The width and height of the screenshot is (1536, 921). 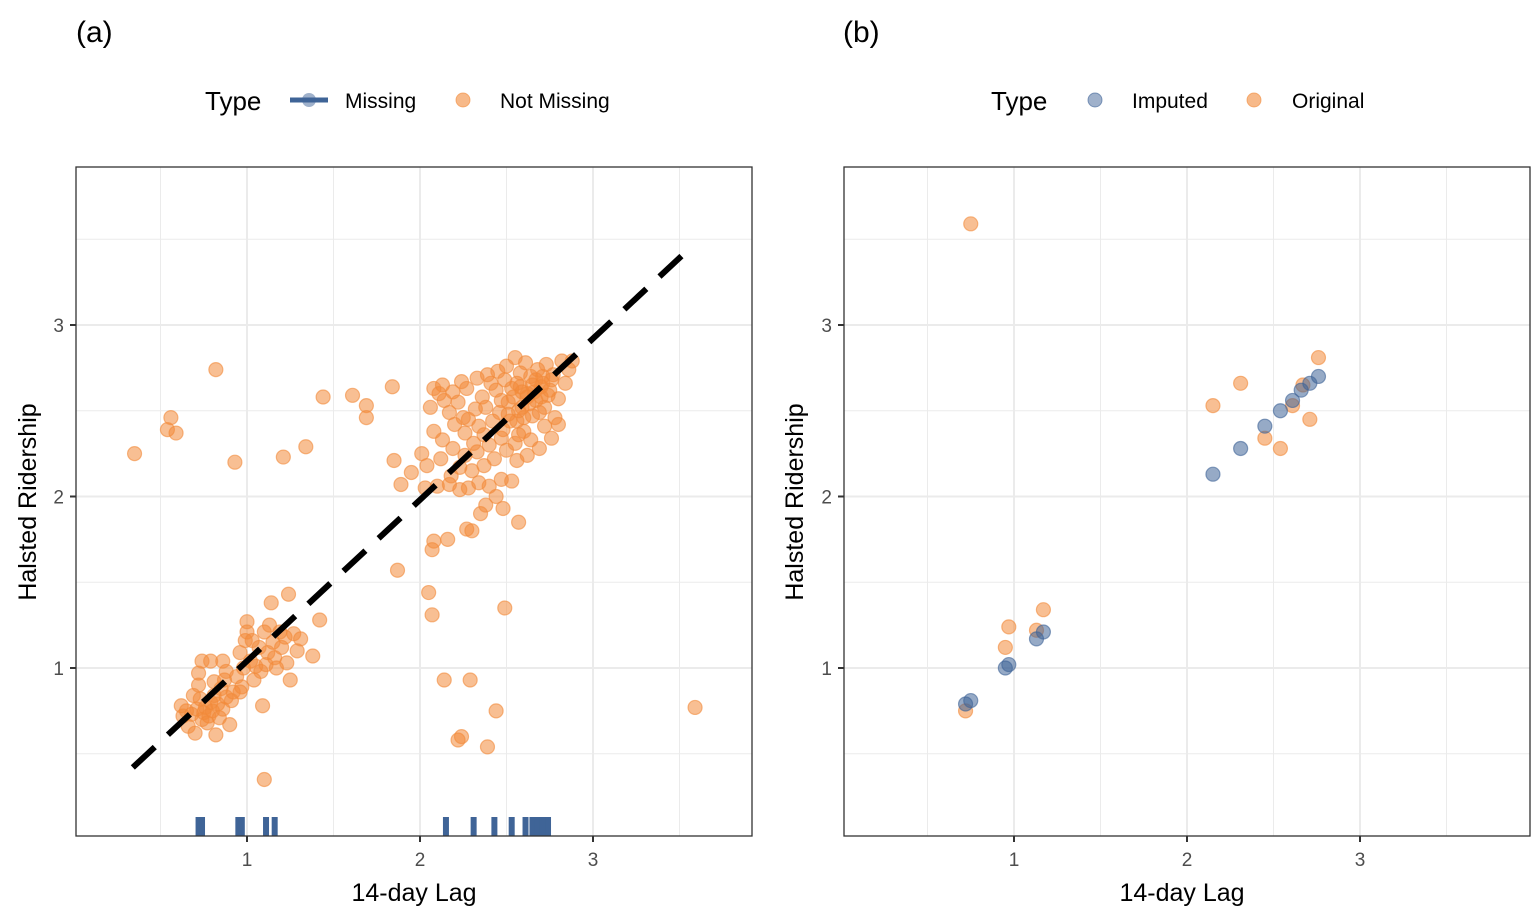 I want to click on panel-b-legend: Type Imputed Original, so click(x=1177, y=101).